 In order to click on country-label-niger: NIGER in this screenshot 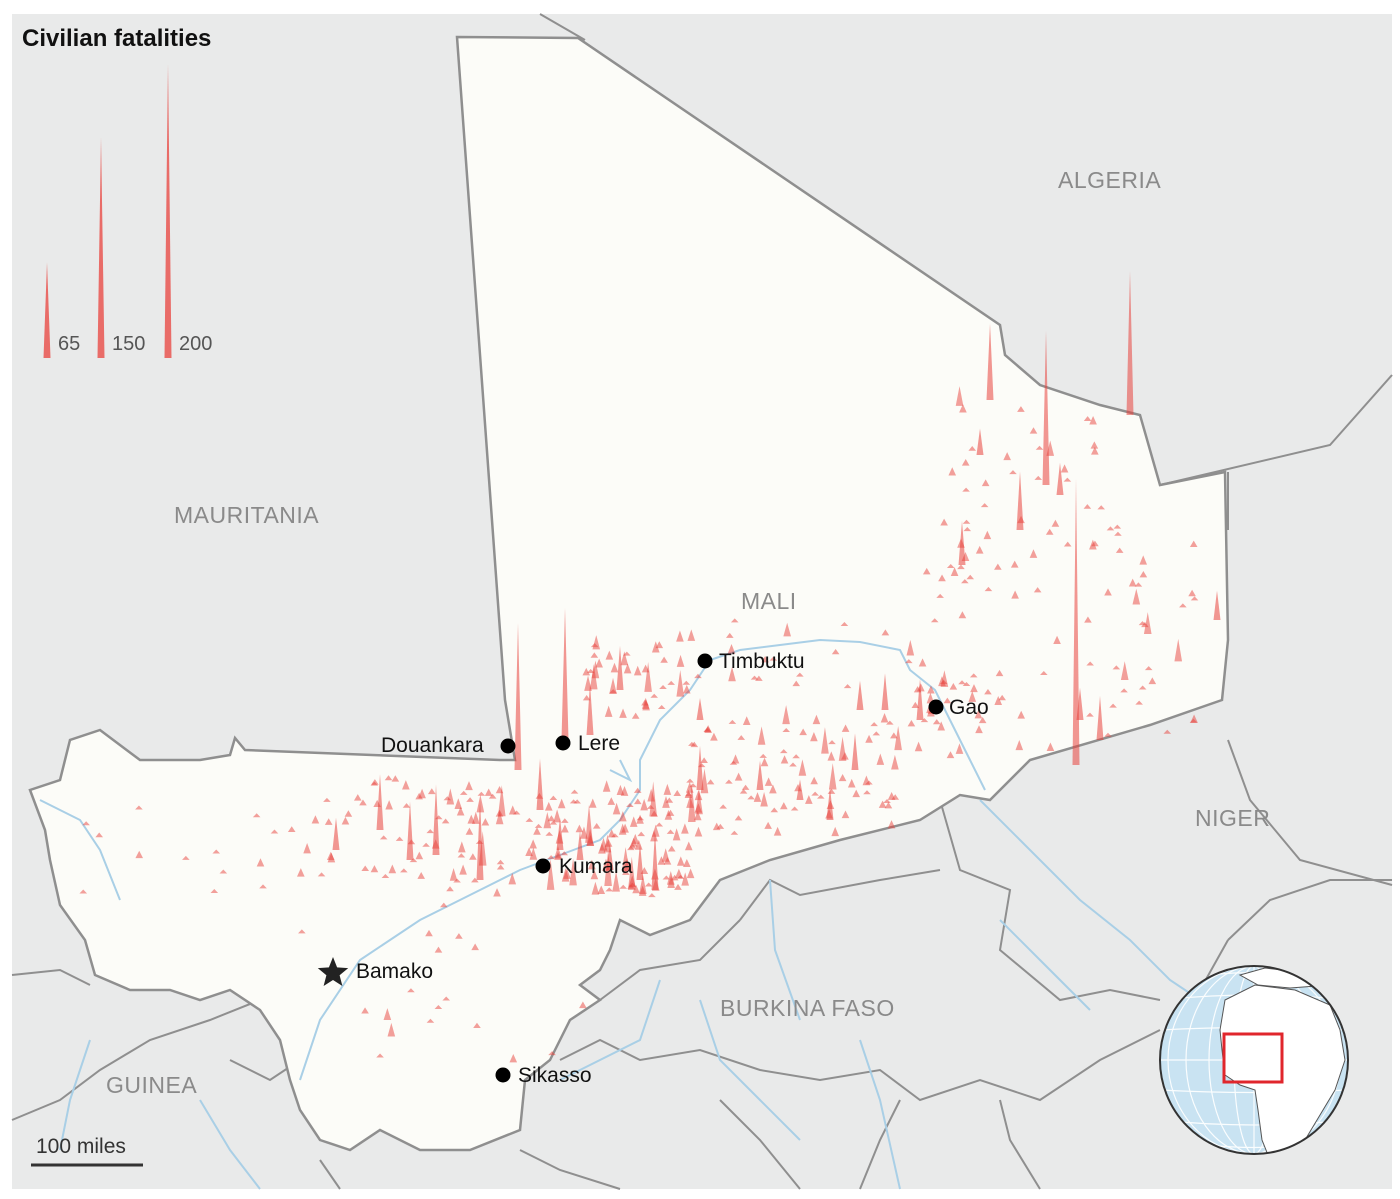, I will do `click(1232, 818)`.